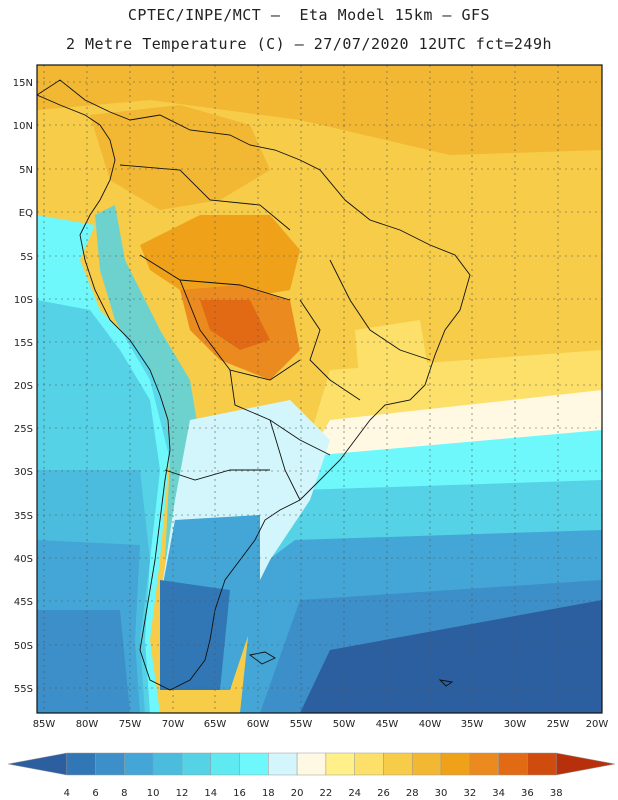 This screenshot has height=800, width=618. I want to click on lon-label: 40W, so click(430, 724).